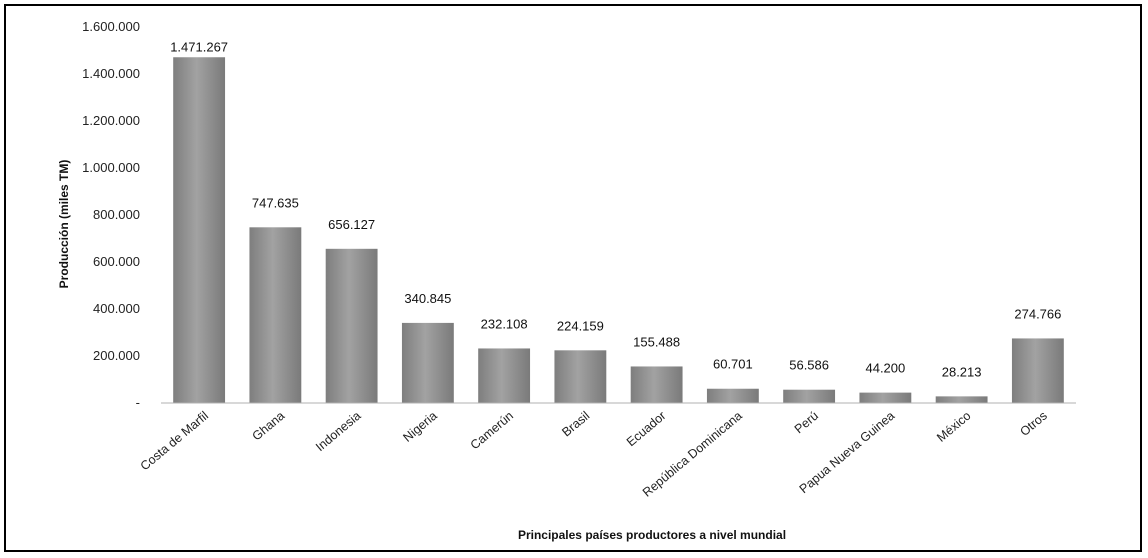 This screenshot has height=558, width=1148. What do you see at coordinates (269, 426) in the screenshot?
I see `x-category-label: Ghana` at bounding box center [269, 426].